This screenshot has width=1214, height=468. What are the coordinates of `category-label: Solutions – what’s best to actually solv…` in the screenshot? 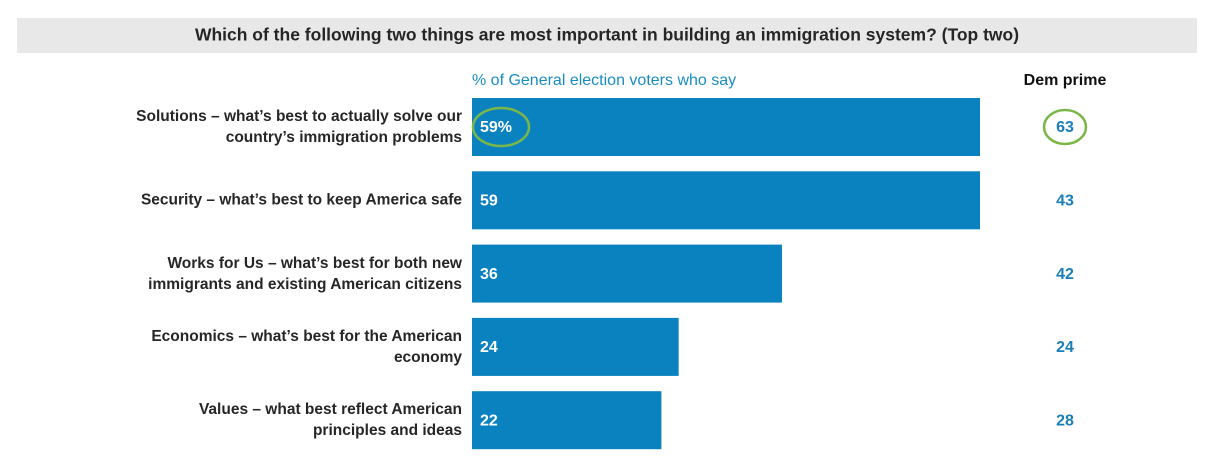 It's located at (299, 127).